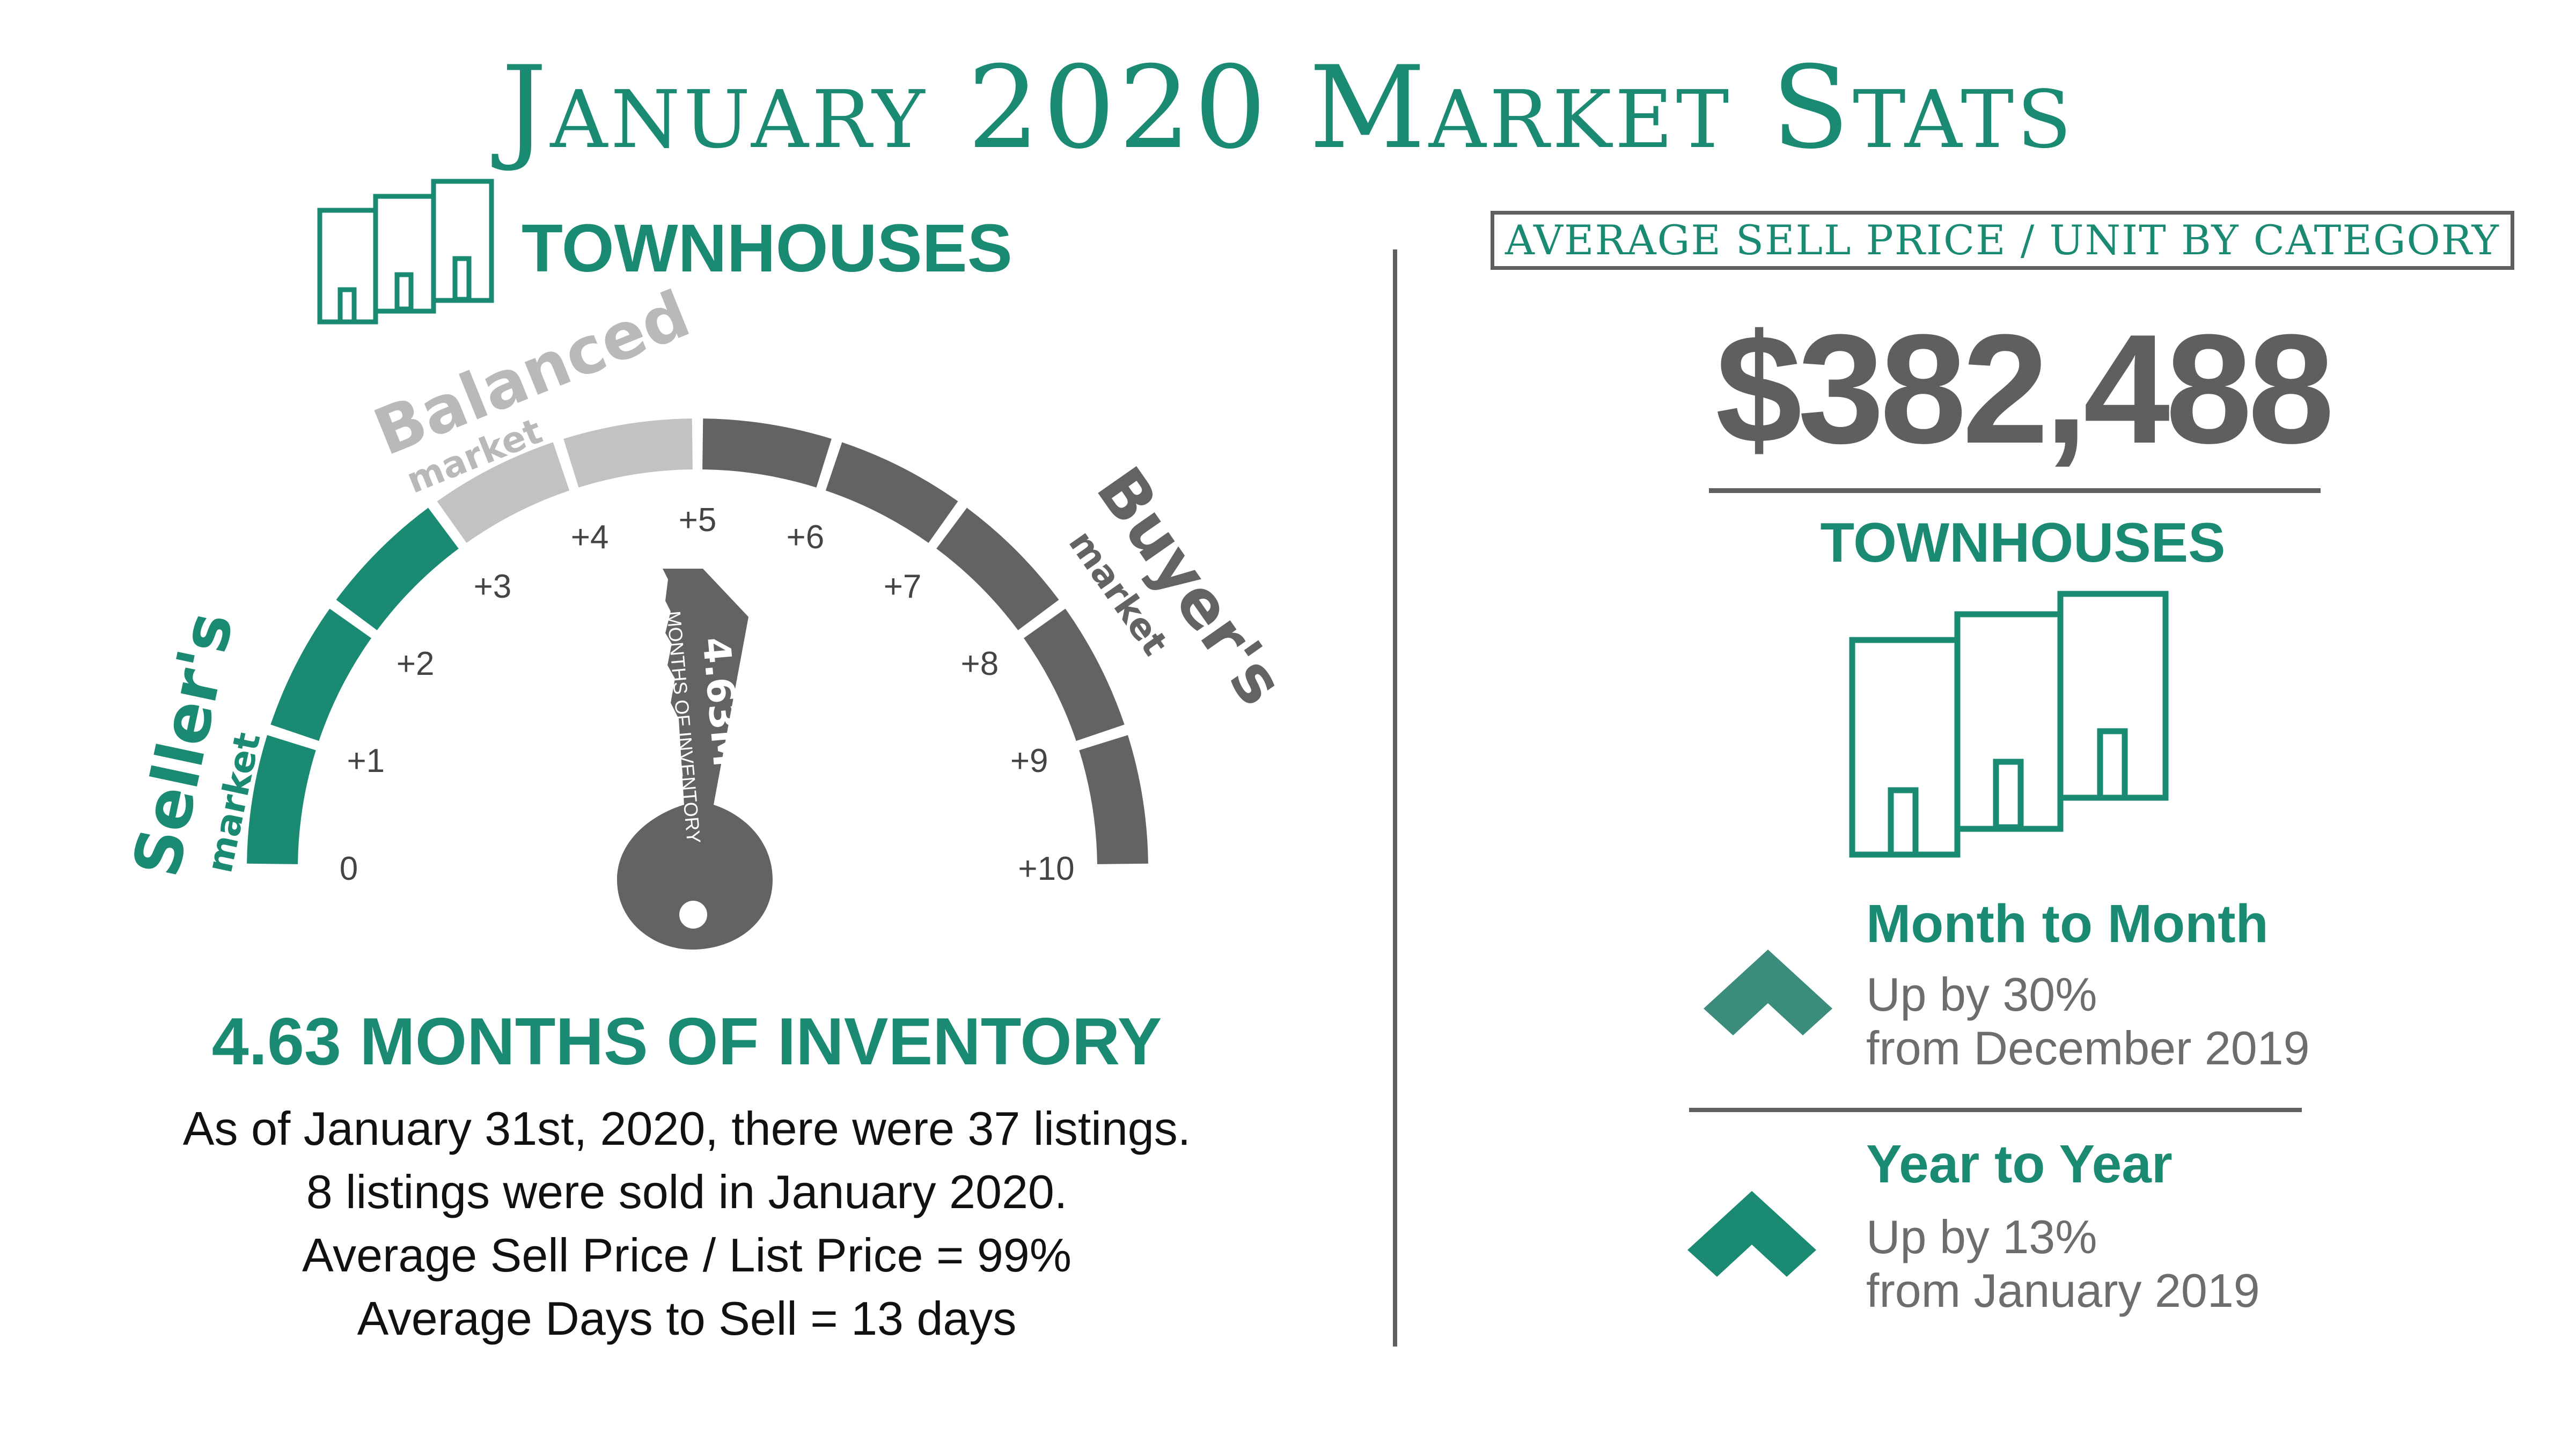  What do you see at coordinates (493, 586) in the screenshot?
I see `gauge-tick-3: +3` at bounding box center [493, 586].